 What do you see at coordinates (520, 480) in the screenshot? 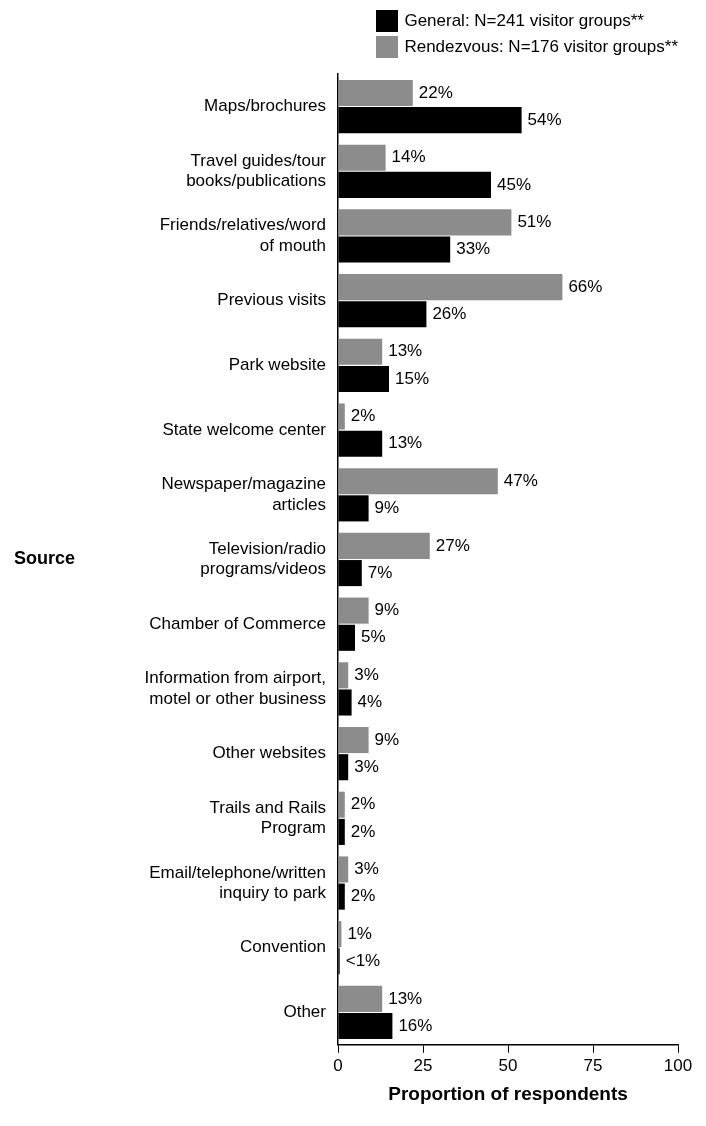
I see `data-label: 47%` at bounding box center [520, 480].